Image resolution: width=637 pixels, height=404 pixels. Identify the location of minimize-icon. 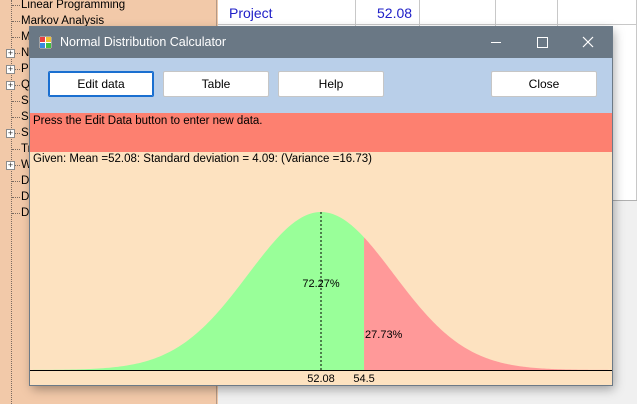
(496, 42).